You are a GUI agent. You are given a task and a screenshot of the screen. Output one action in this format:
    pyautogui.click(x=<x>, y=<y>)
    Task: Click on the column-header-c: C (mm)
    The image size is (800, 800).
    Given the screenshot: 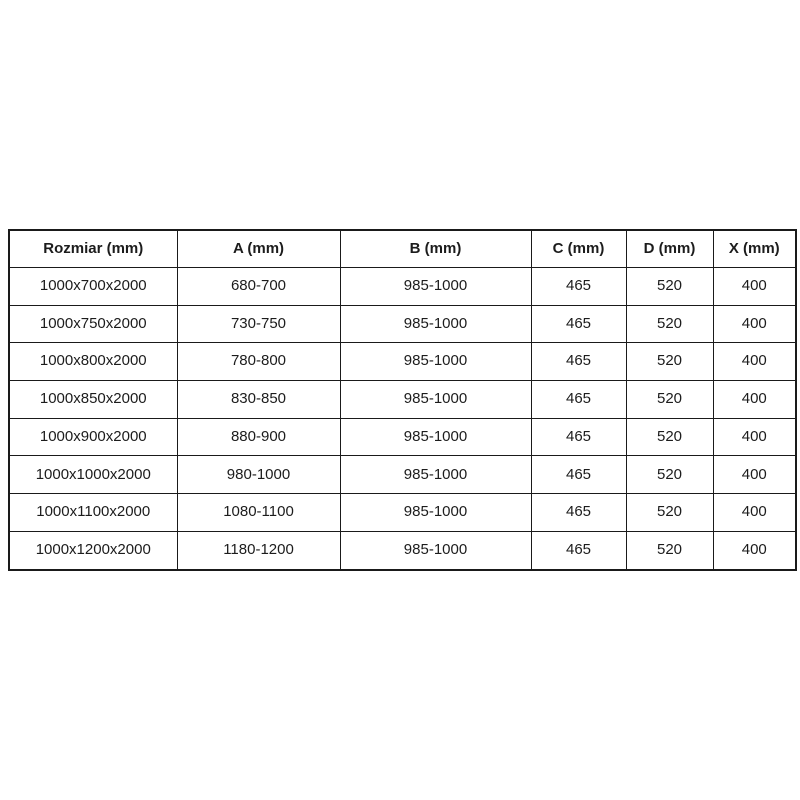 What is the action you would take?
    pyautogui.click(x=578, y=248)
    